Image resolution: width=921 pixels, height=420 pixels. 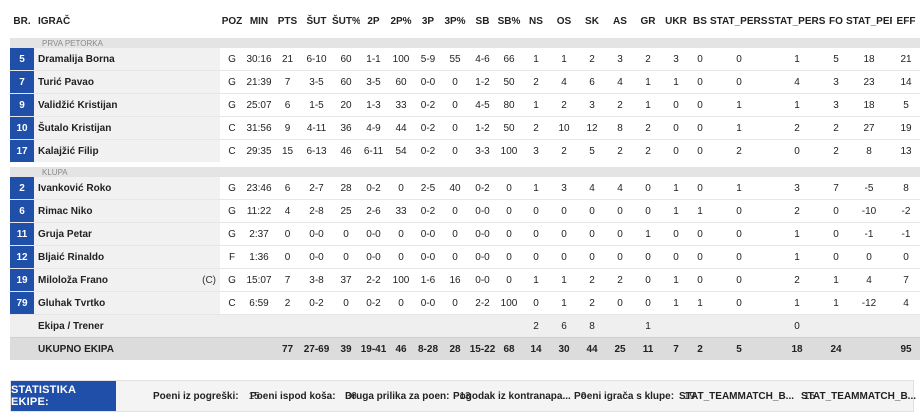 I want to click on stat-gr: 0, so click(x=648, y=303).